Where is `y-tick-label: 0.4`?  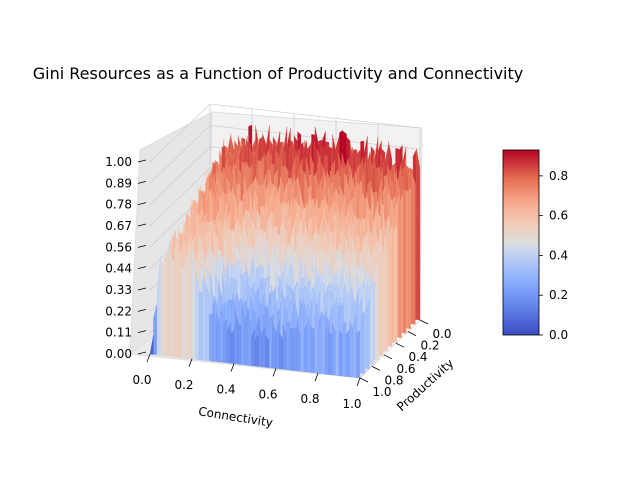
y-tick-label: 0.4 is located at coordinates (417, 357).